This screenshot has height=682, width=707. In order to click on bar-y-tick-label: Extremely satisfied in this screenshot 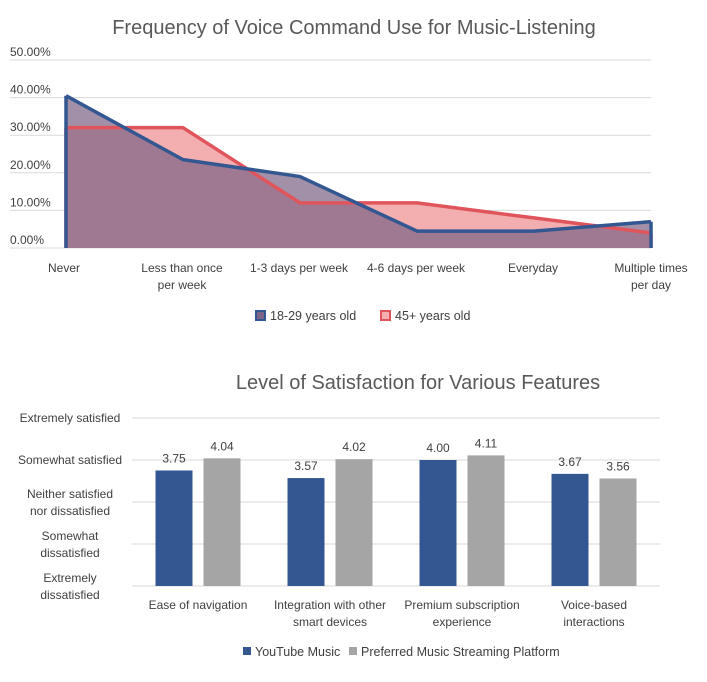, I will do `click(70, 418)`.